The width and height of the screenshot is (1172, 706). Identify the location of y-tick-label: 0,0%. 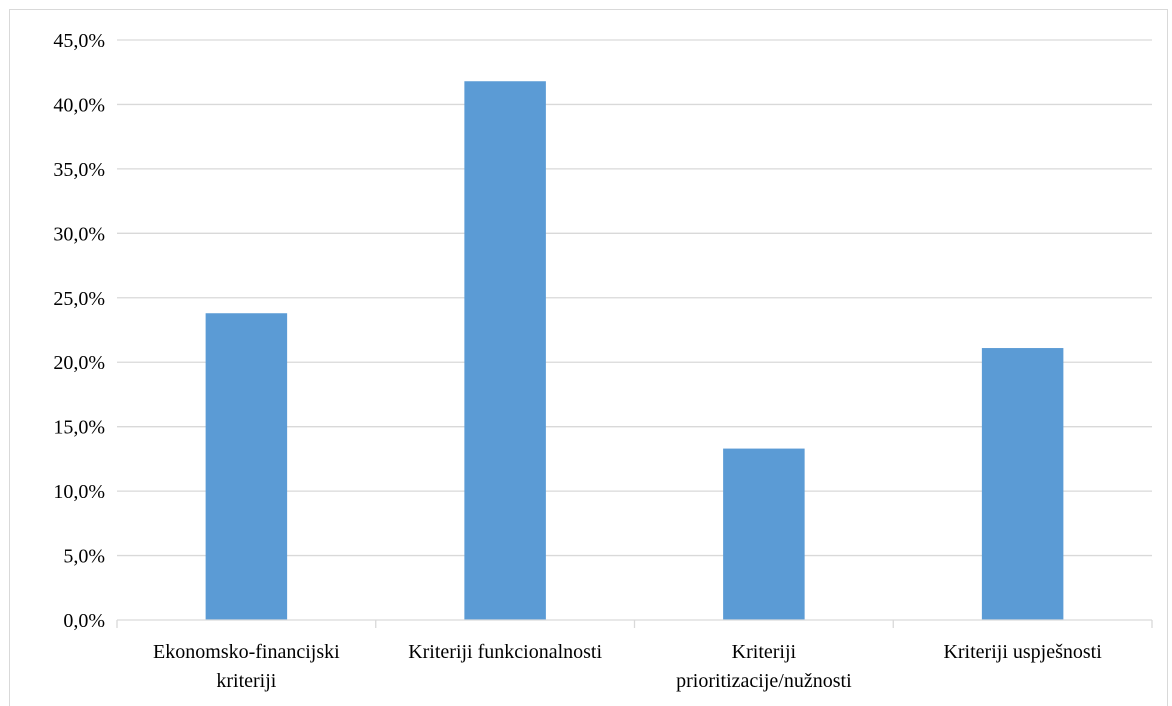
(84, 621).